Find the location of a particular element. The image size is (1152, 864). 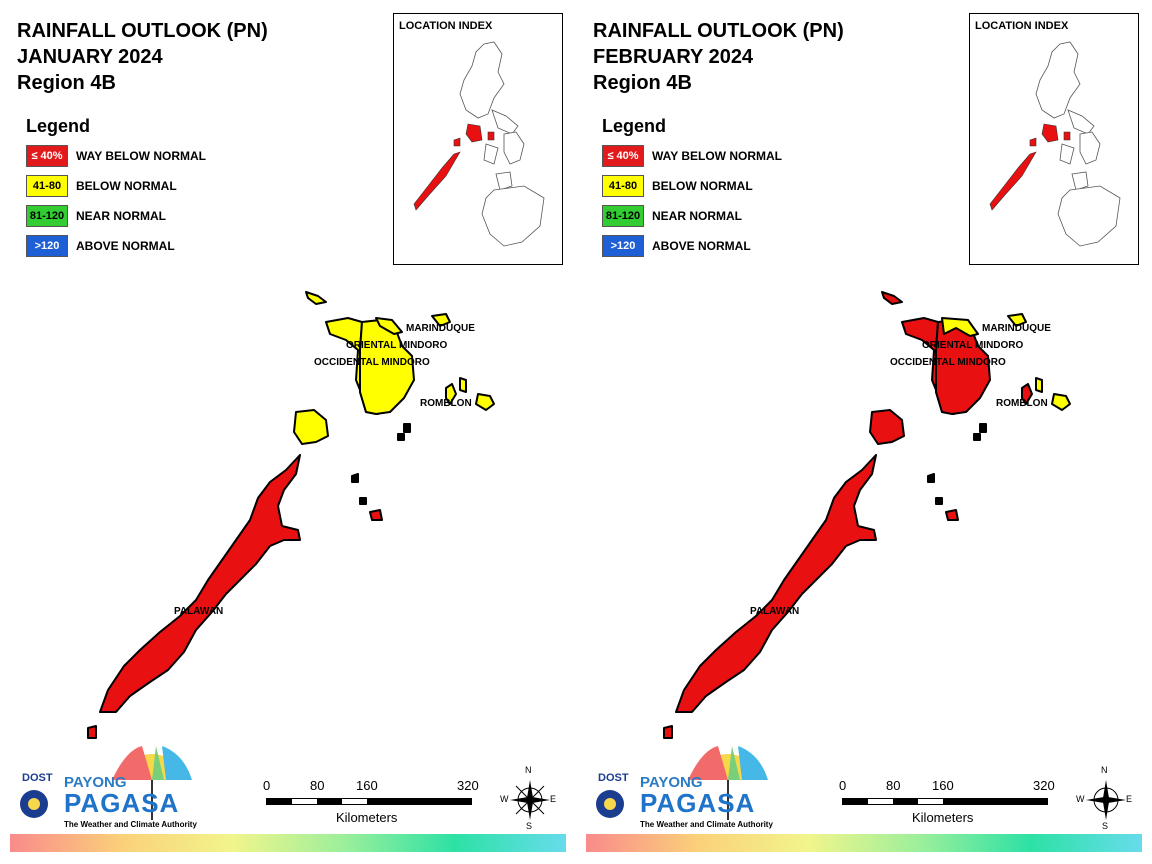

philippines-index-map is located at coordinates (1055, 144).